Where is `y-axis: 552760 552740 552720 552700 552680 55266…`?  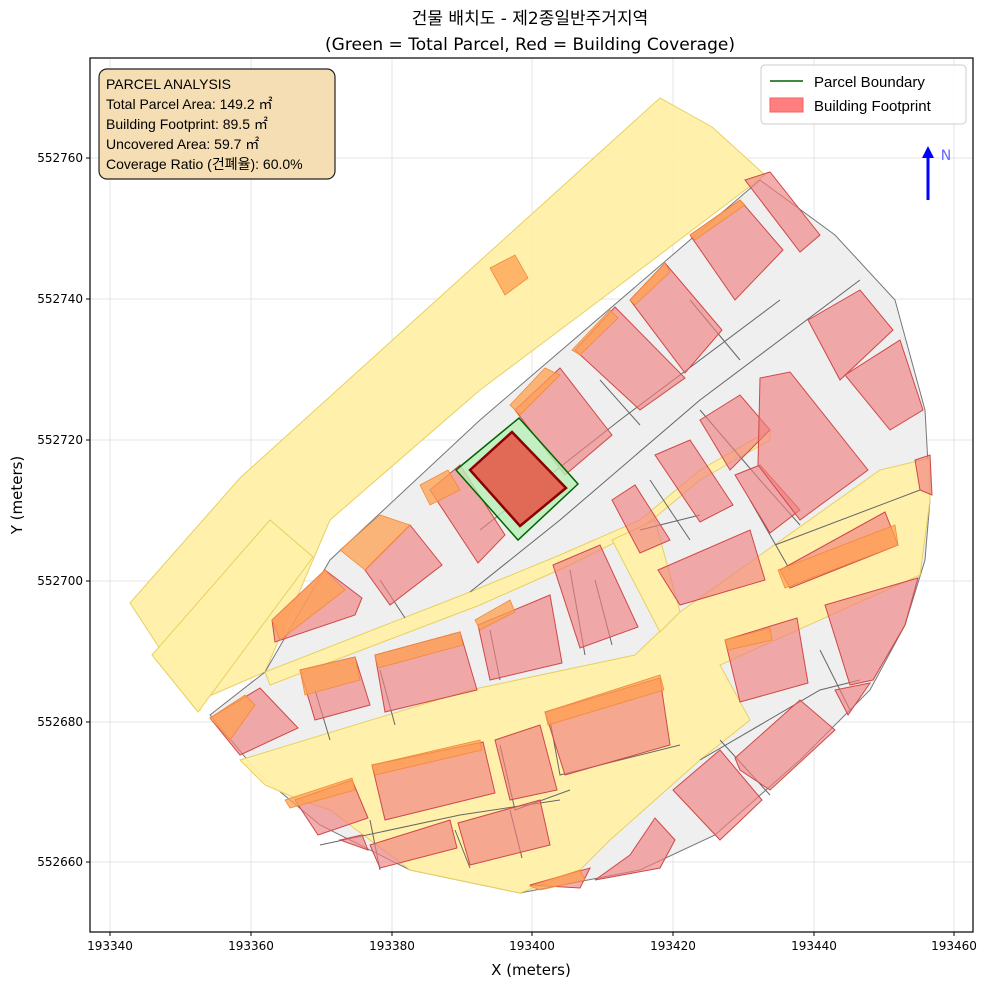
y-axis: 552760 552740 552720 552700 552680 55266… is located at coordinates (49, 510).